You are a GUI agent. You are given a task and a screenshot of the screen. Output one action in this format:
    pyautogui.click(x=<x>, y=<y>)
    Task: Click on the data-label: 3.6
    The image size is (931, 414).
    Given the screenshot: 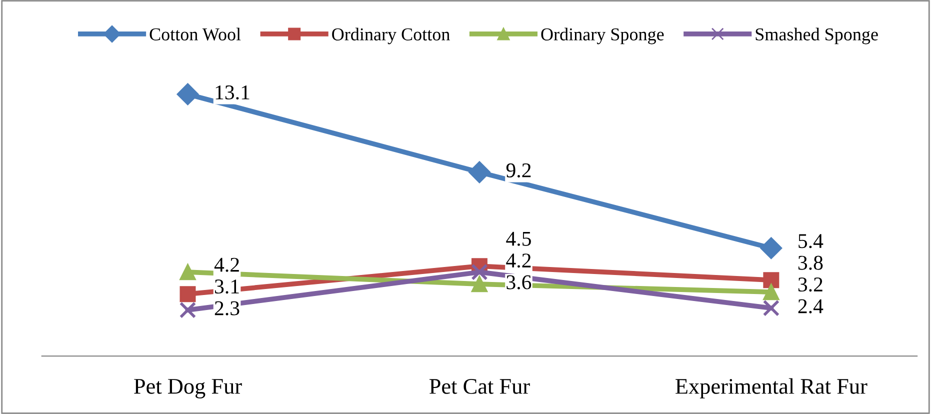 What is the action you would take?
    pyautogui.click(x=519, y=282)
    